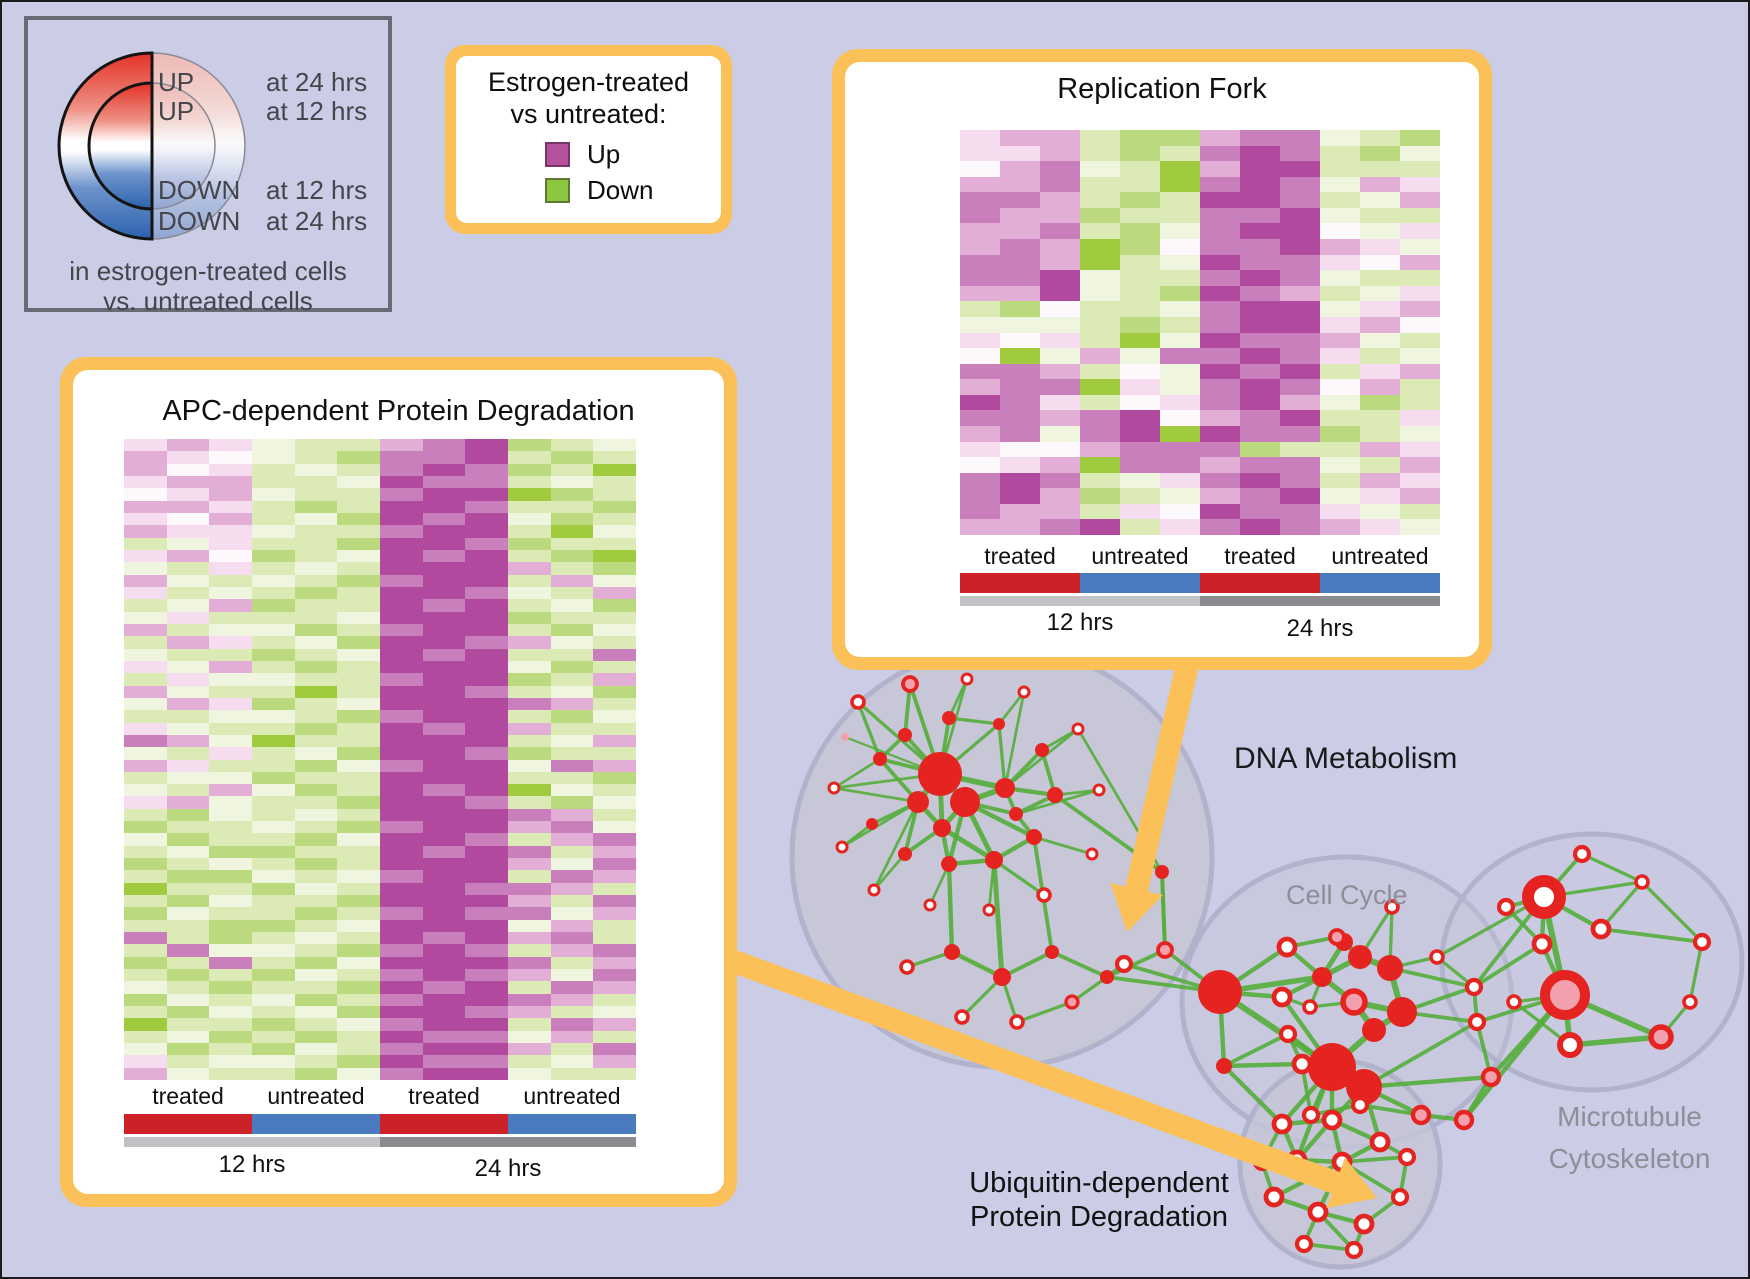  I want to click on replication-fork-heatmap, so click(1200, 332).